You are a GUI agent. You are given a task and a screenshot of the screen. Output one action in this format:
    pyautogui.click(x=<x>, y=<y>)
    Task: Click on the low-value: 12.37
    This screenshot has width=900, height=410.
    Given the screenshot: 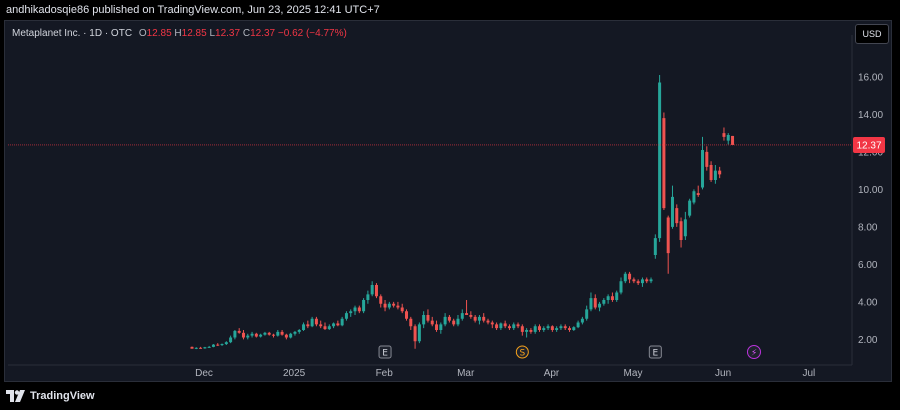 What is the action you would take?
    pyautogui.click(x=228, y=33)
    